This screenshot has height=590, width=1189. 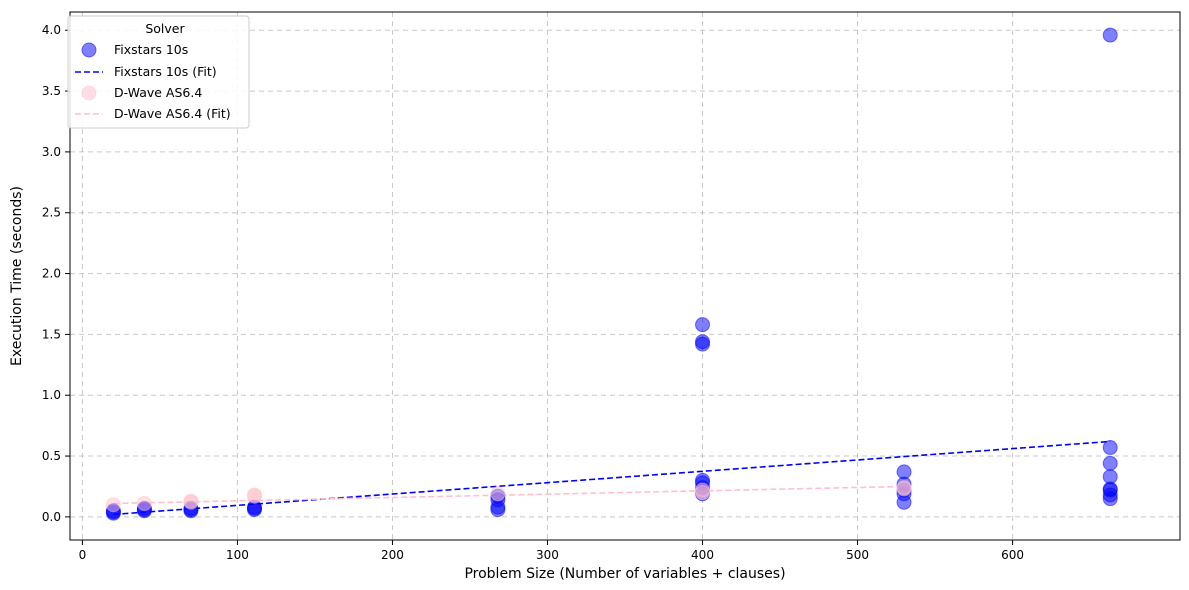 What do you see at coordinates (17, 276) in the screenshot?
I see `y-axis-label: Execution Time (seconds)` at bounding box center [17, 276].